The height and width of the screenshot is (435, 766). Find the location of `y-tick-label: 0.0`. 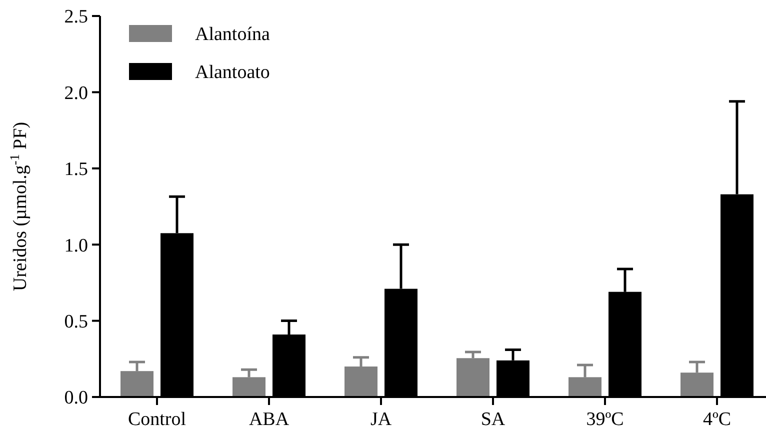

y-tick-label: 0.0 is located at coordinates (76, 398).